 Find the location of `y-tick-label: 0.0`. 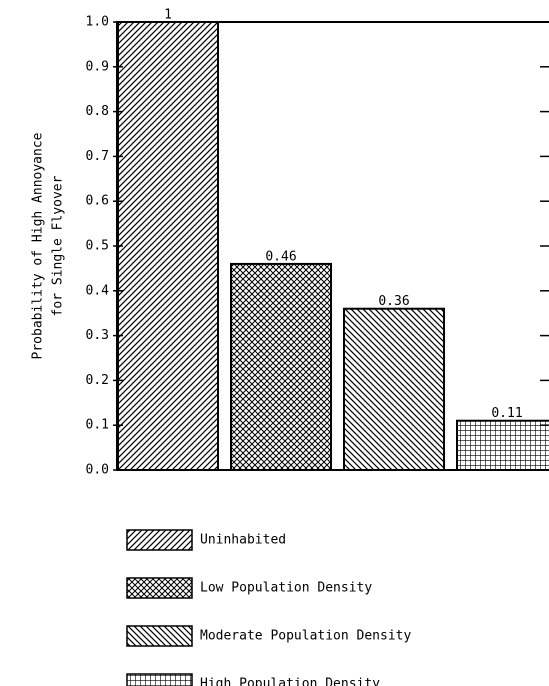

y-tick-label: 0.0 is located at coordinates (97, 470).